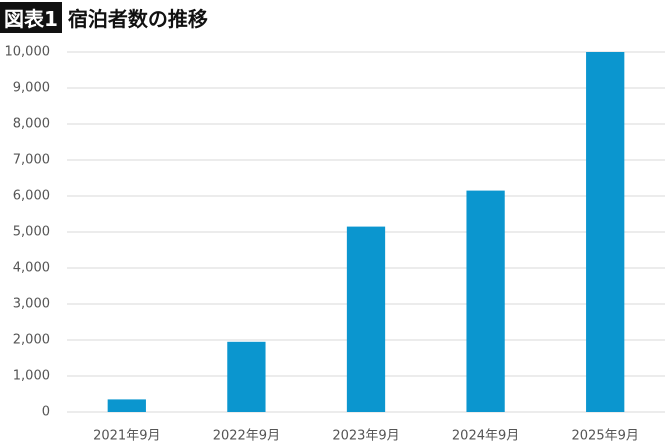 Image resolution: width=670 pixels, height=446 pixels. Describe the element at coordinates (31, 376) in the screenshot. I see `y-tick-label: 1,000` at that location.